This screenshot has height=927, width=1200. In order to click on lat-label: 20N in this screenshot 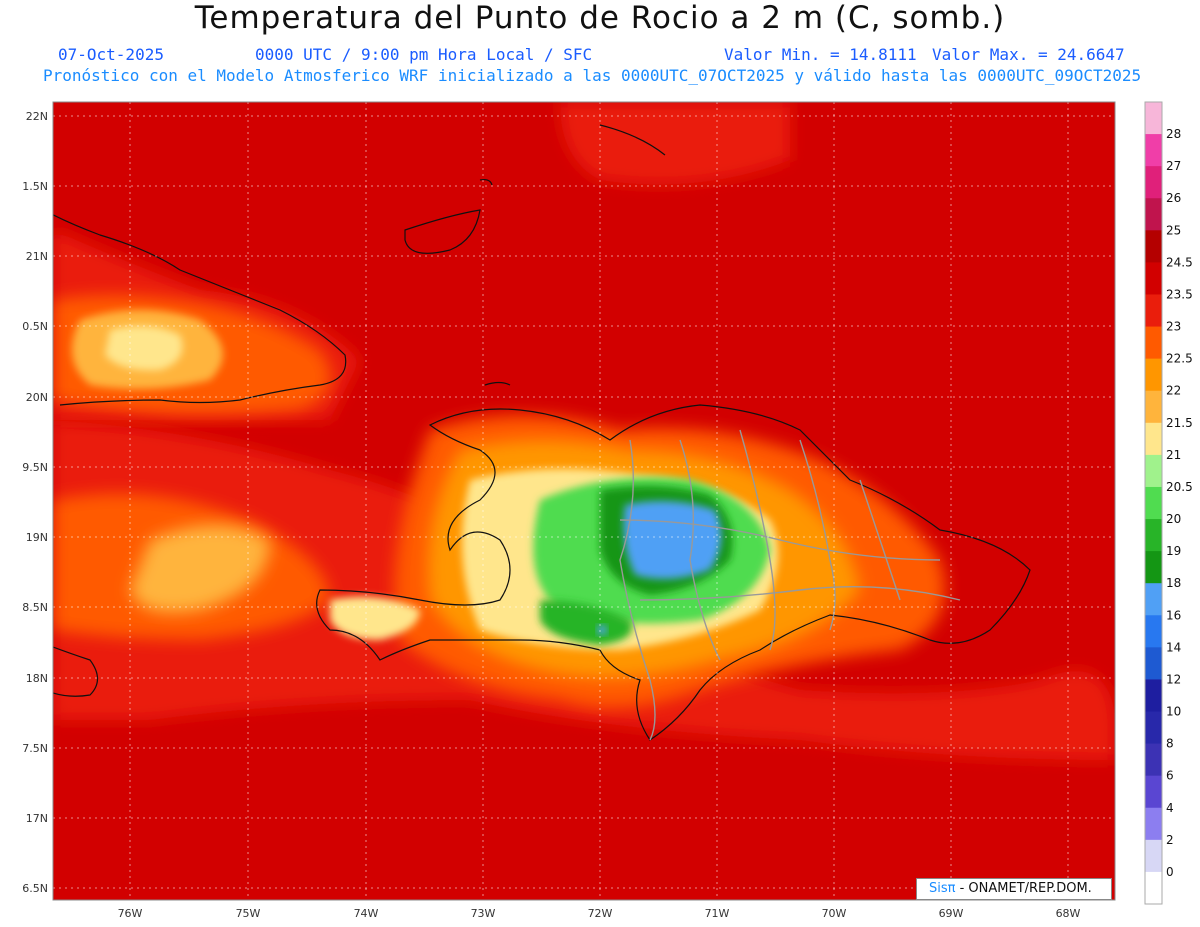, I will do `click(37, 397)`.